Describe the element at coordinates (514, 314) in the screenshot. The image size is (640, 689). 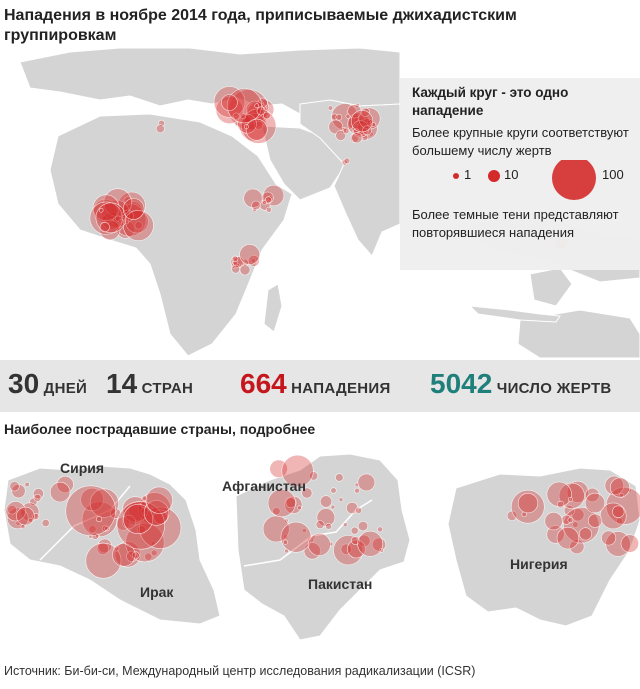
I see `indonesia-land` at that location.